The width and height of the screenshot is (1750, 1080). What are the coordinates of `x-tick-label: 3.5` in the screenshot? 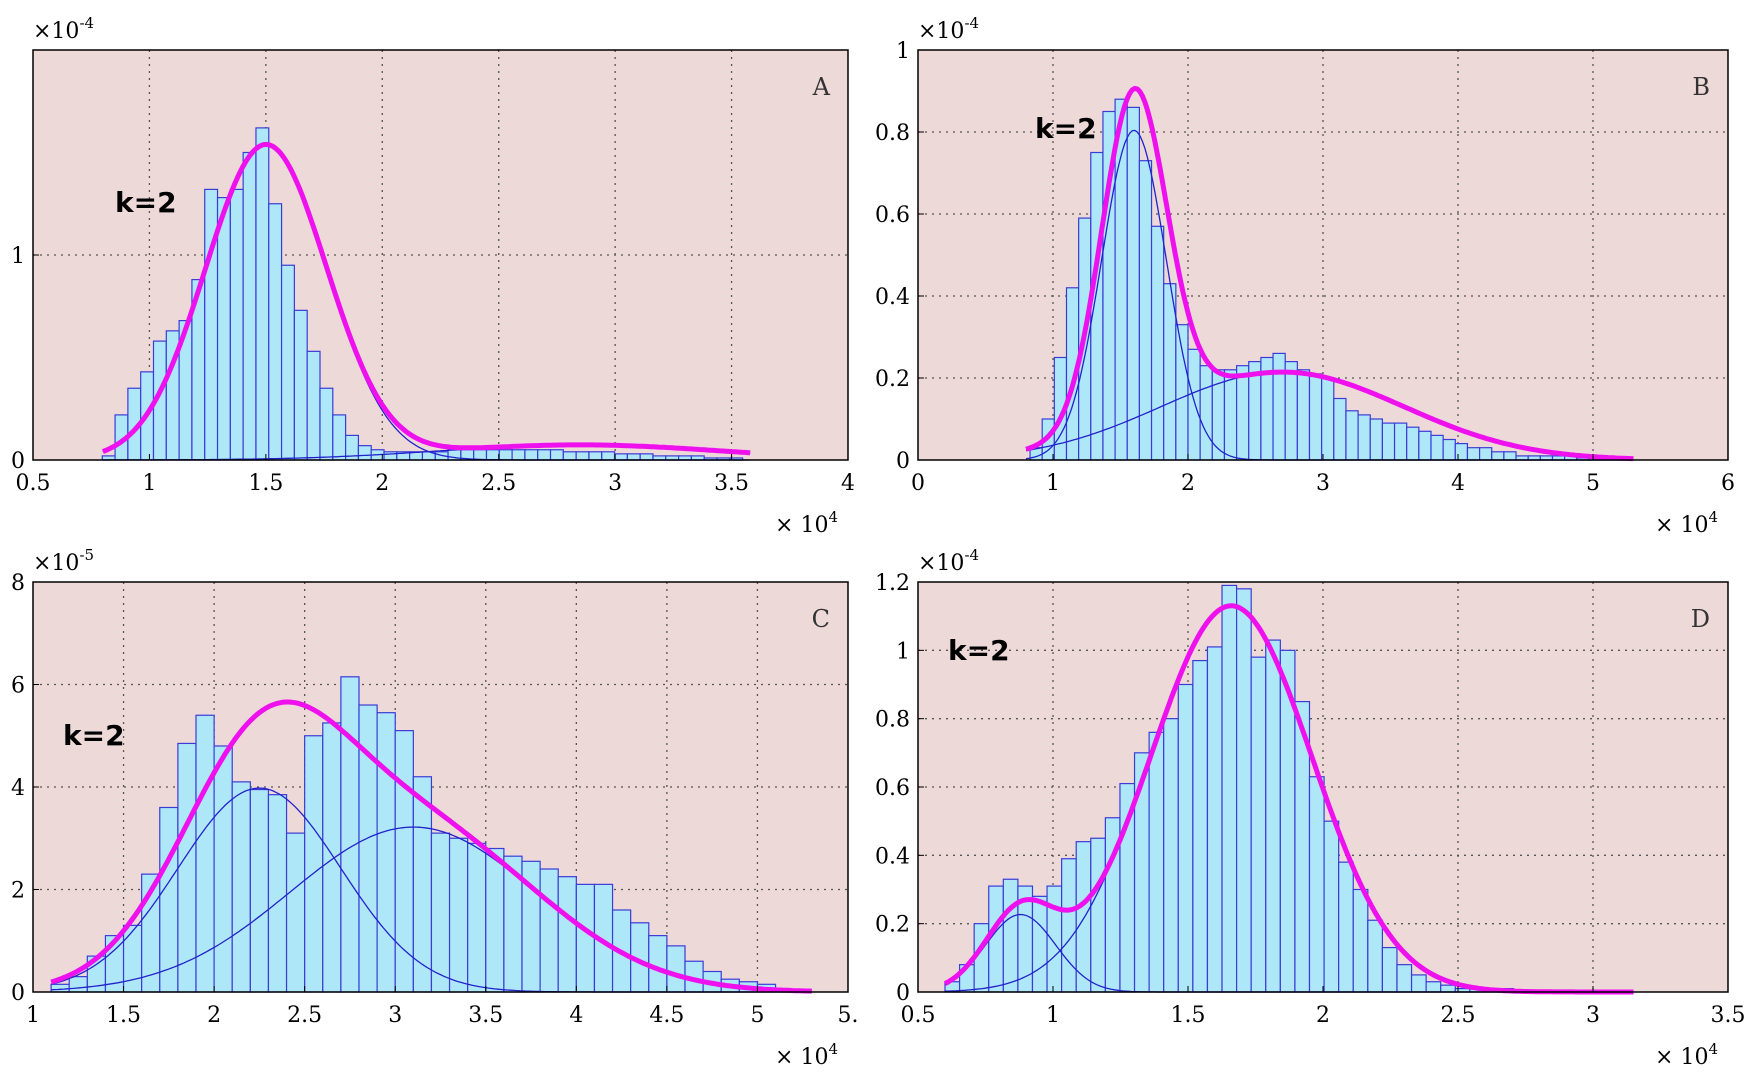 It's located at (485, 1015).